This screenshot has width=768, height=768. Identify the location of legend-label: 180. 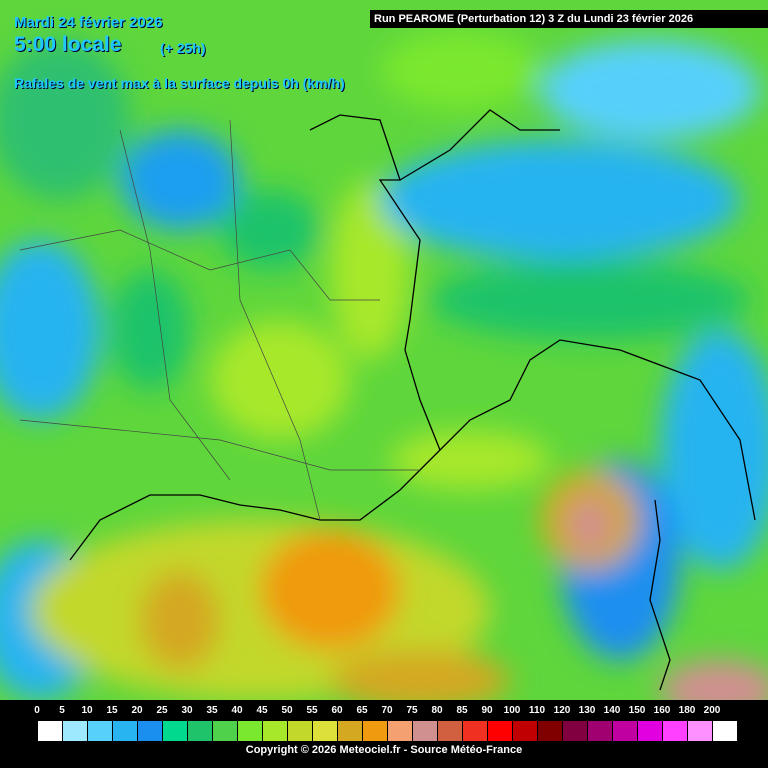
(687, 710).